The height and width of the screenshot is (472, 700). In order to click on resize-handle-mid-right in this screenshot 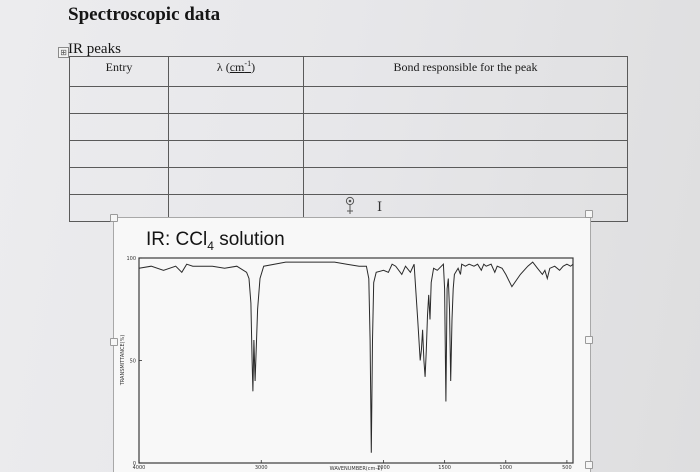, I will do `click(589, 340)`.